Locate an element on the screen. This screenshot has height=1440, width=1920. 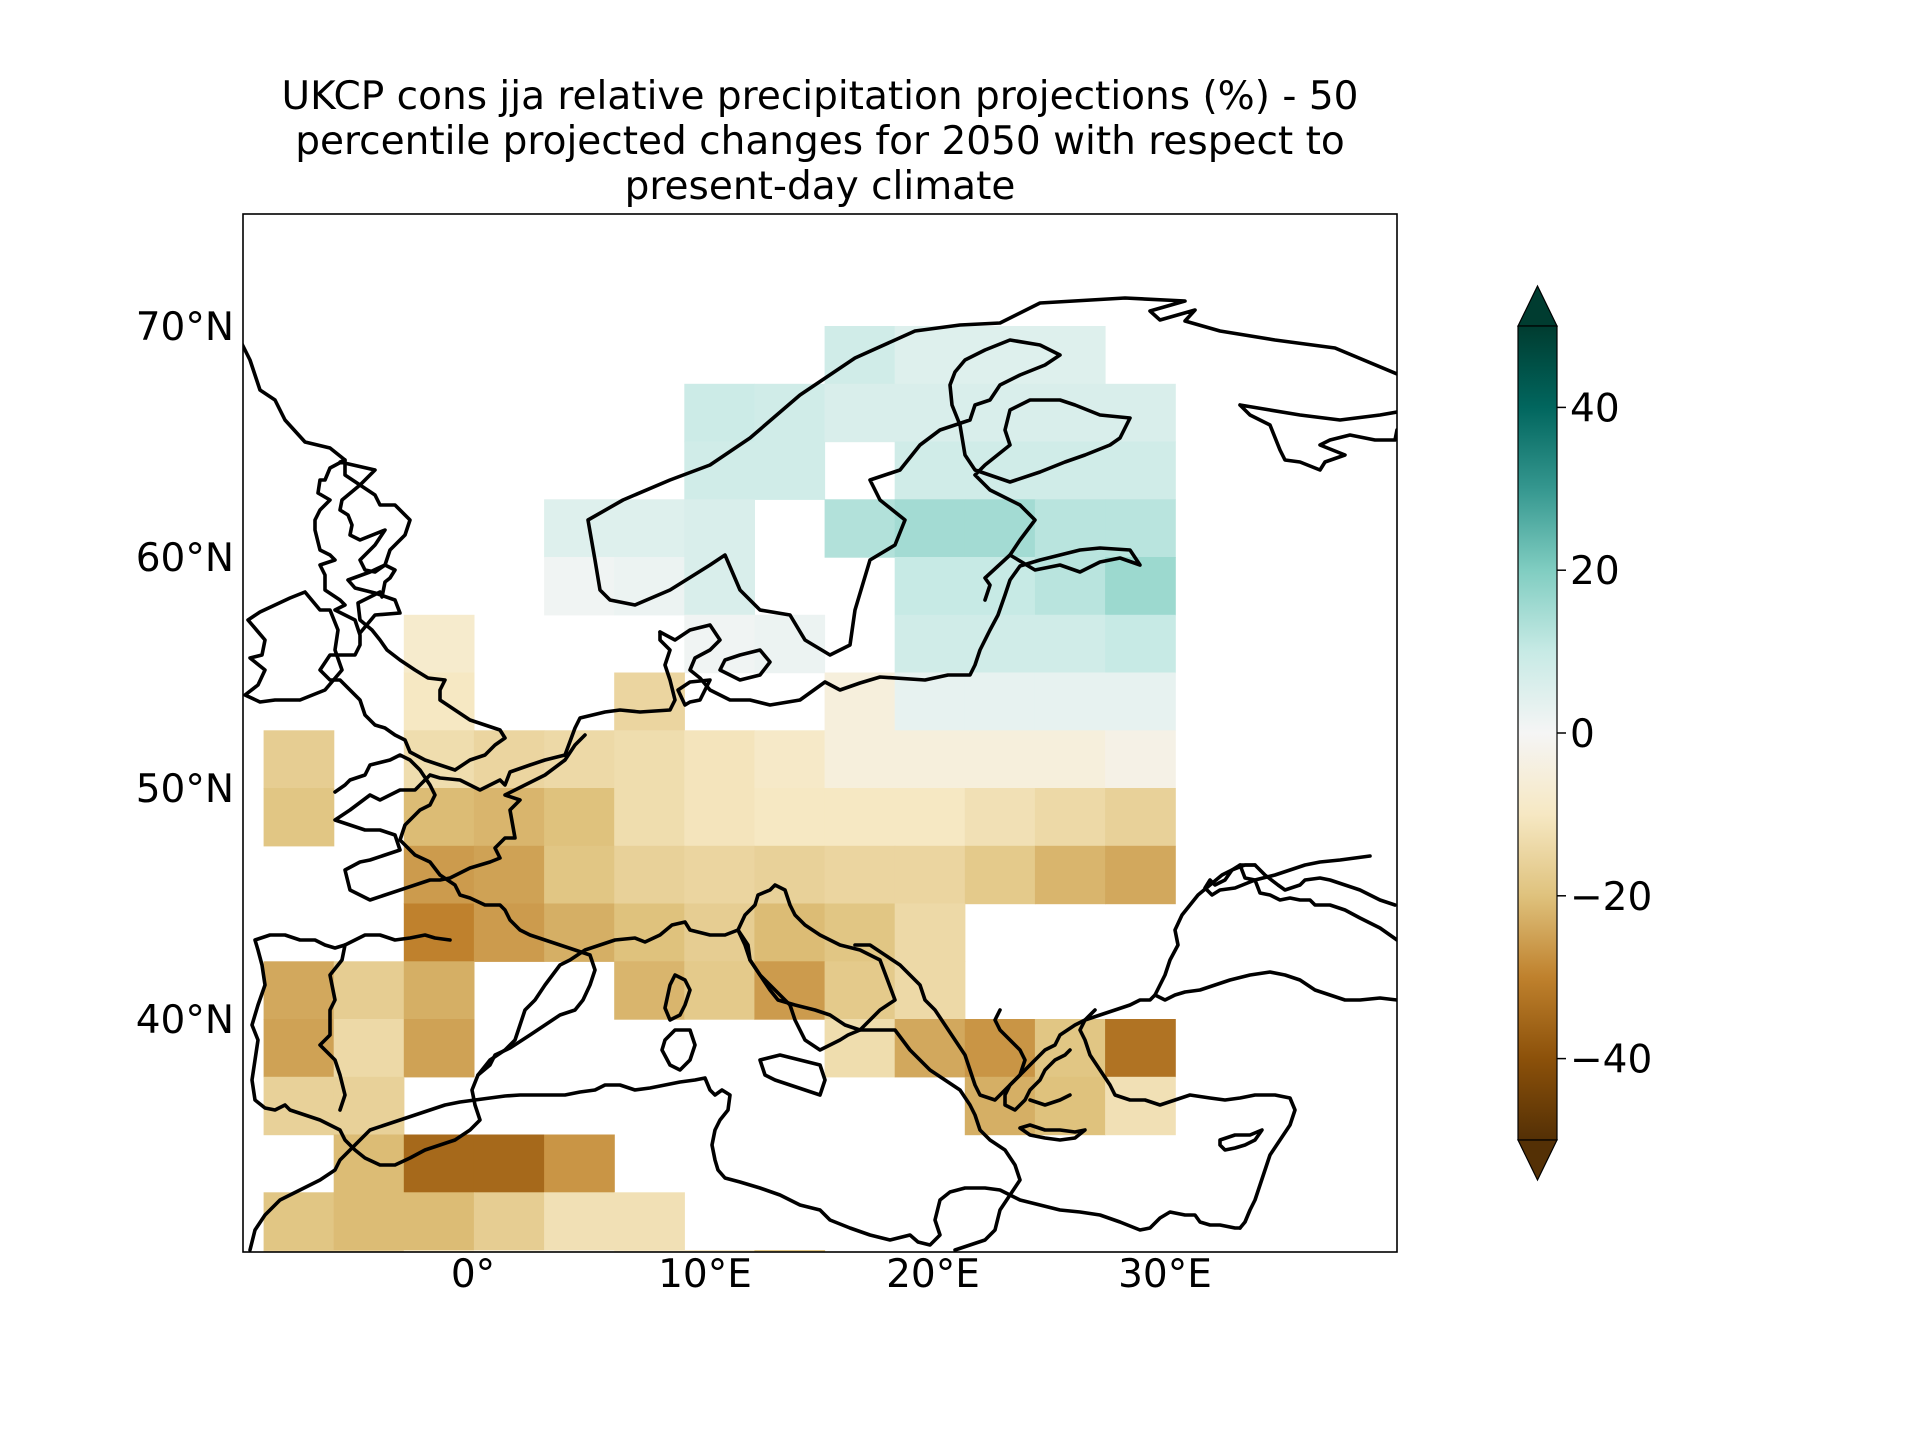
y-tick-label-40n: 40°N is located at coordinates (185, 1020).